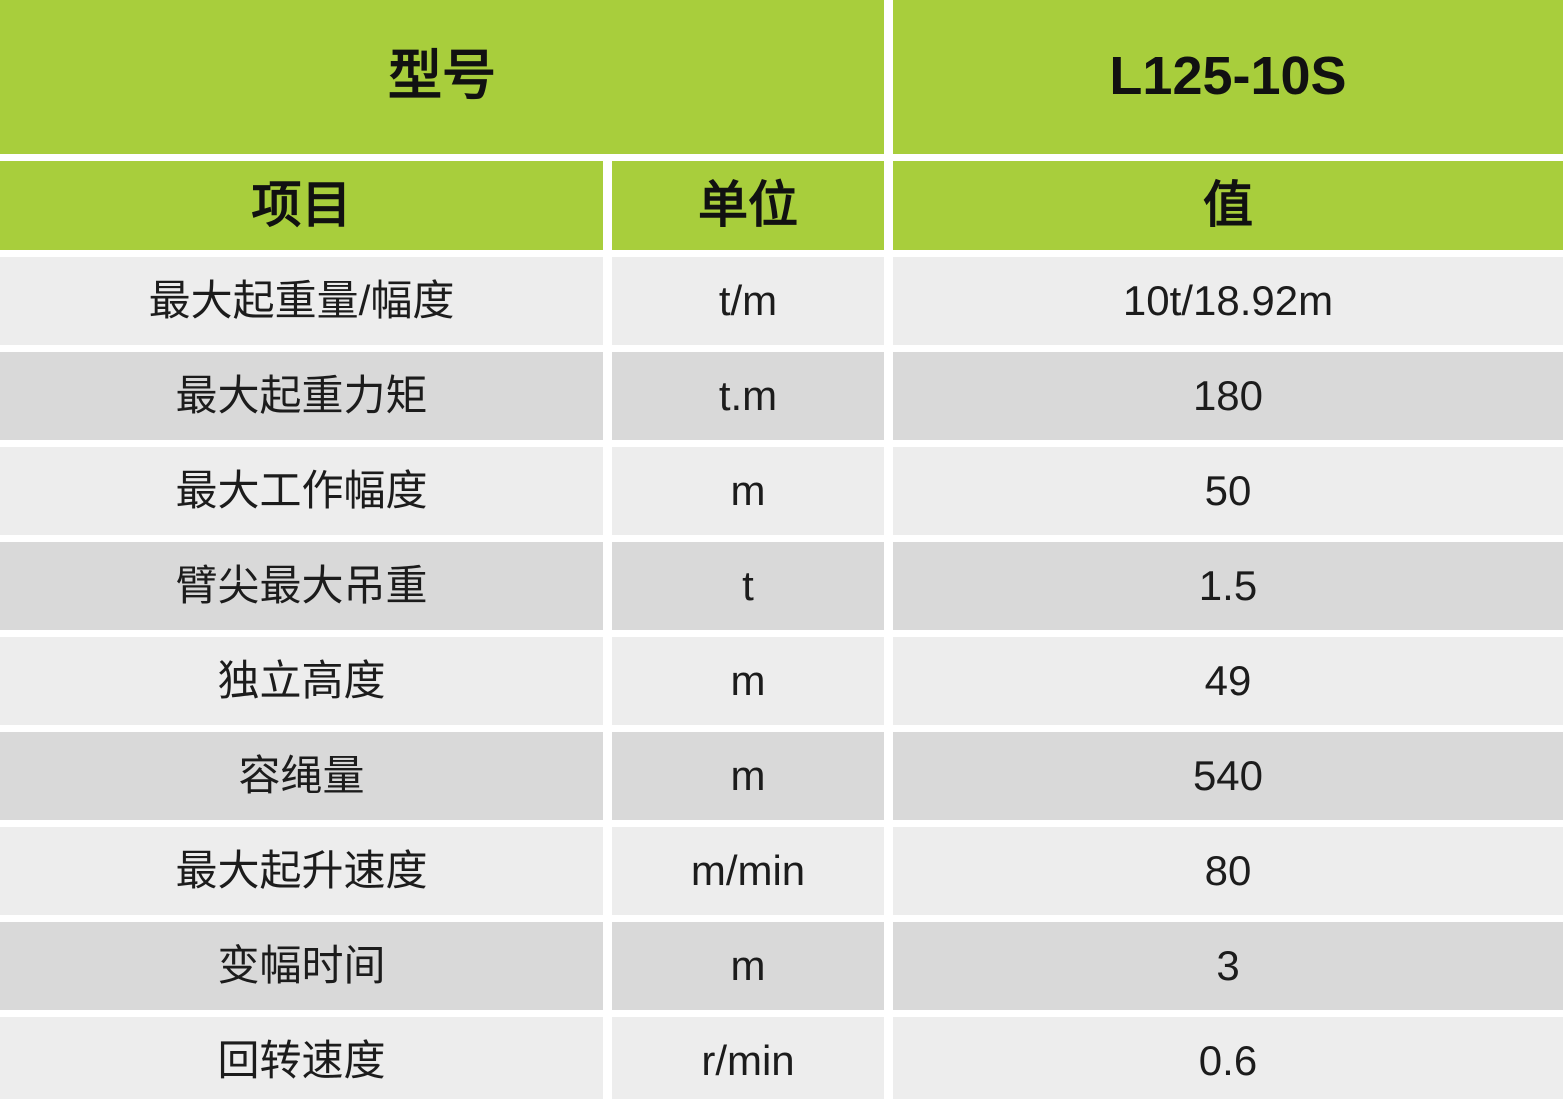 The image size is (1563, 1099). Describe the element at coordinates (1228, 1058) in the screenshot. I see `value-cell: 0.6` at that location.